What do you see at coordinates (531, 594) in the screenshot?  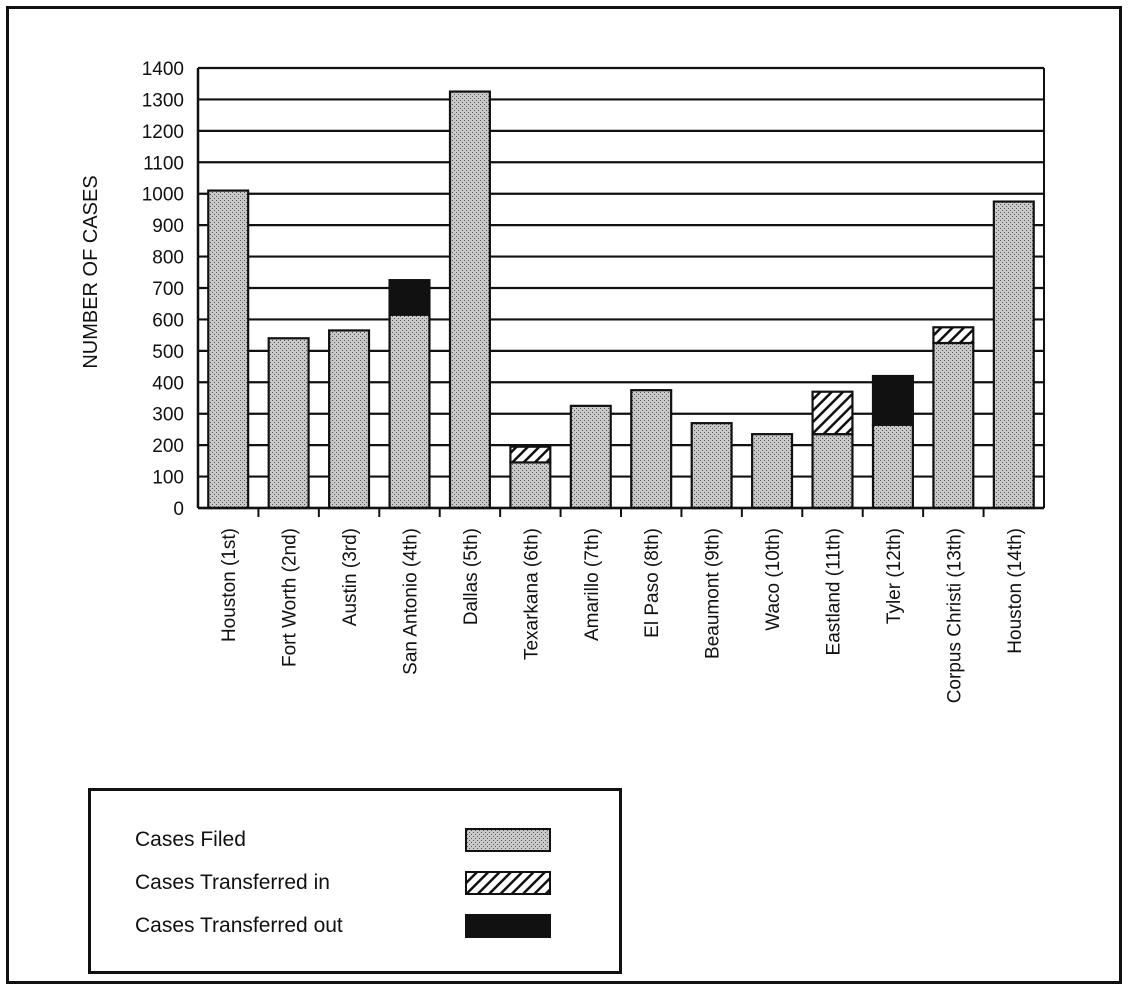 I see `x-category-label: Texarkana (6th)` at bounding box center [531, 594].